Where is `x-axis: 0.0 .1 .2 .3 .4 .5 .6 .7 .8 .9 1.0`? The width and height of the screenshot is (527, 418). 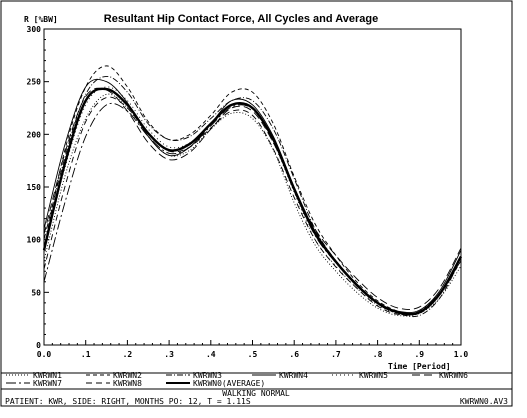
x-axis: 0.0 .1 .2 .3 .4 .5 .6 .7 .8 .9 1.0 is located at coordinates (253, 349).